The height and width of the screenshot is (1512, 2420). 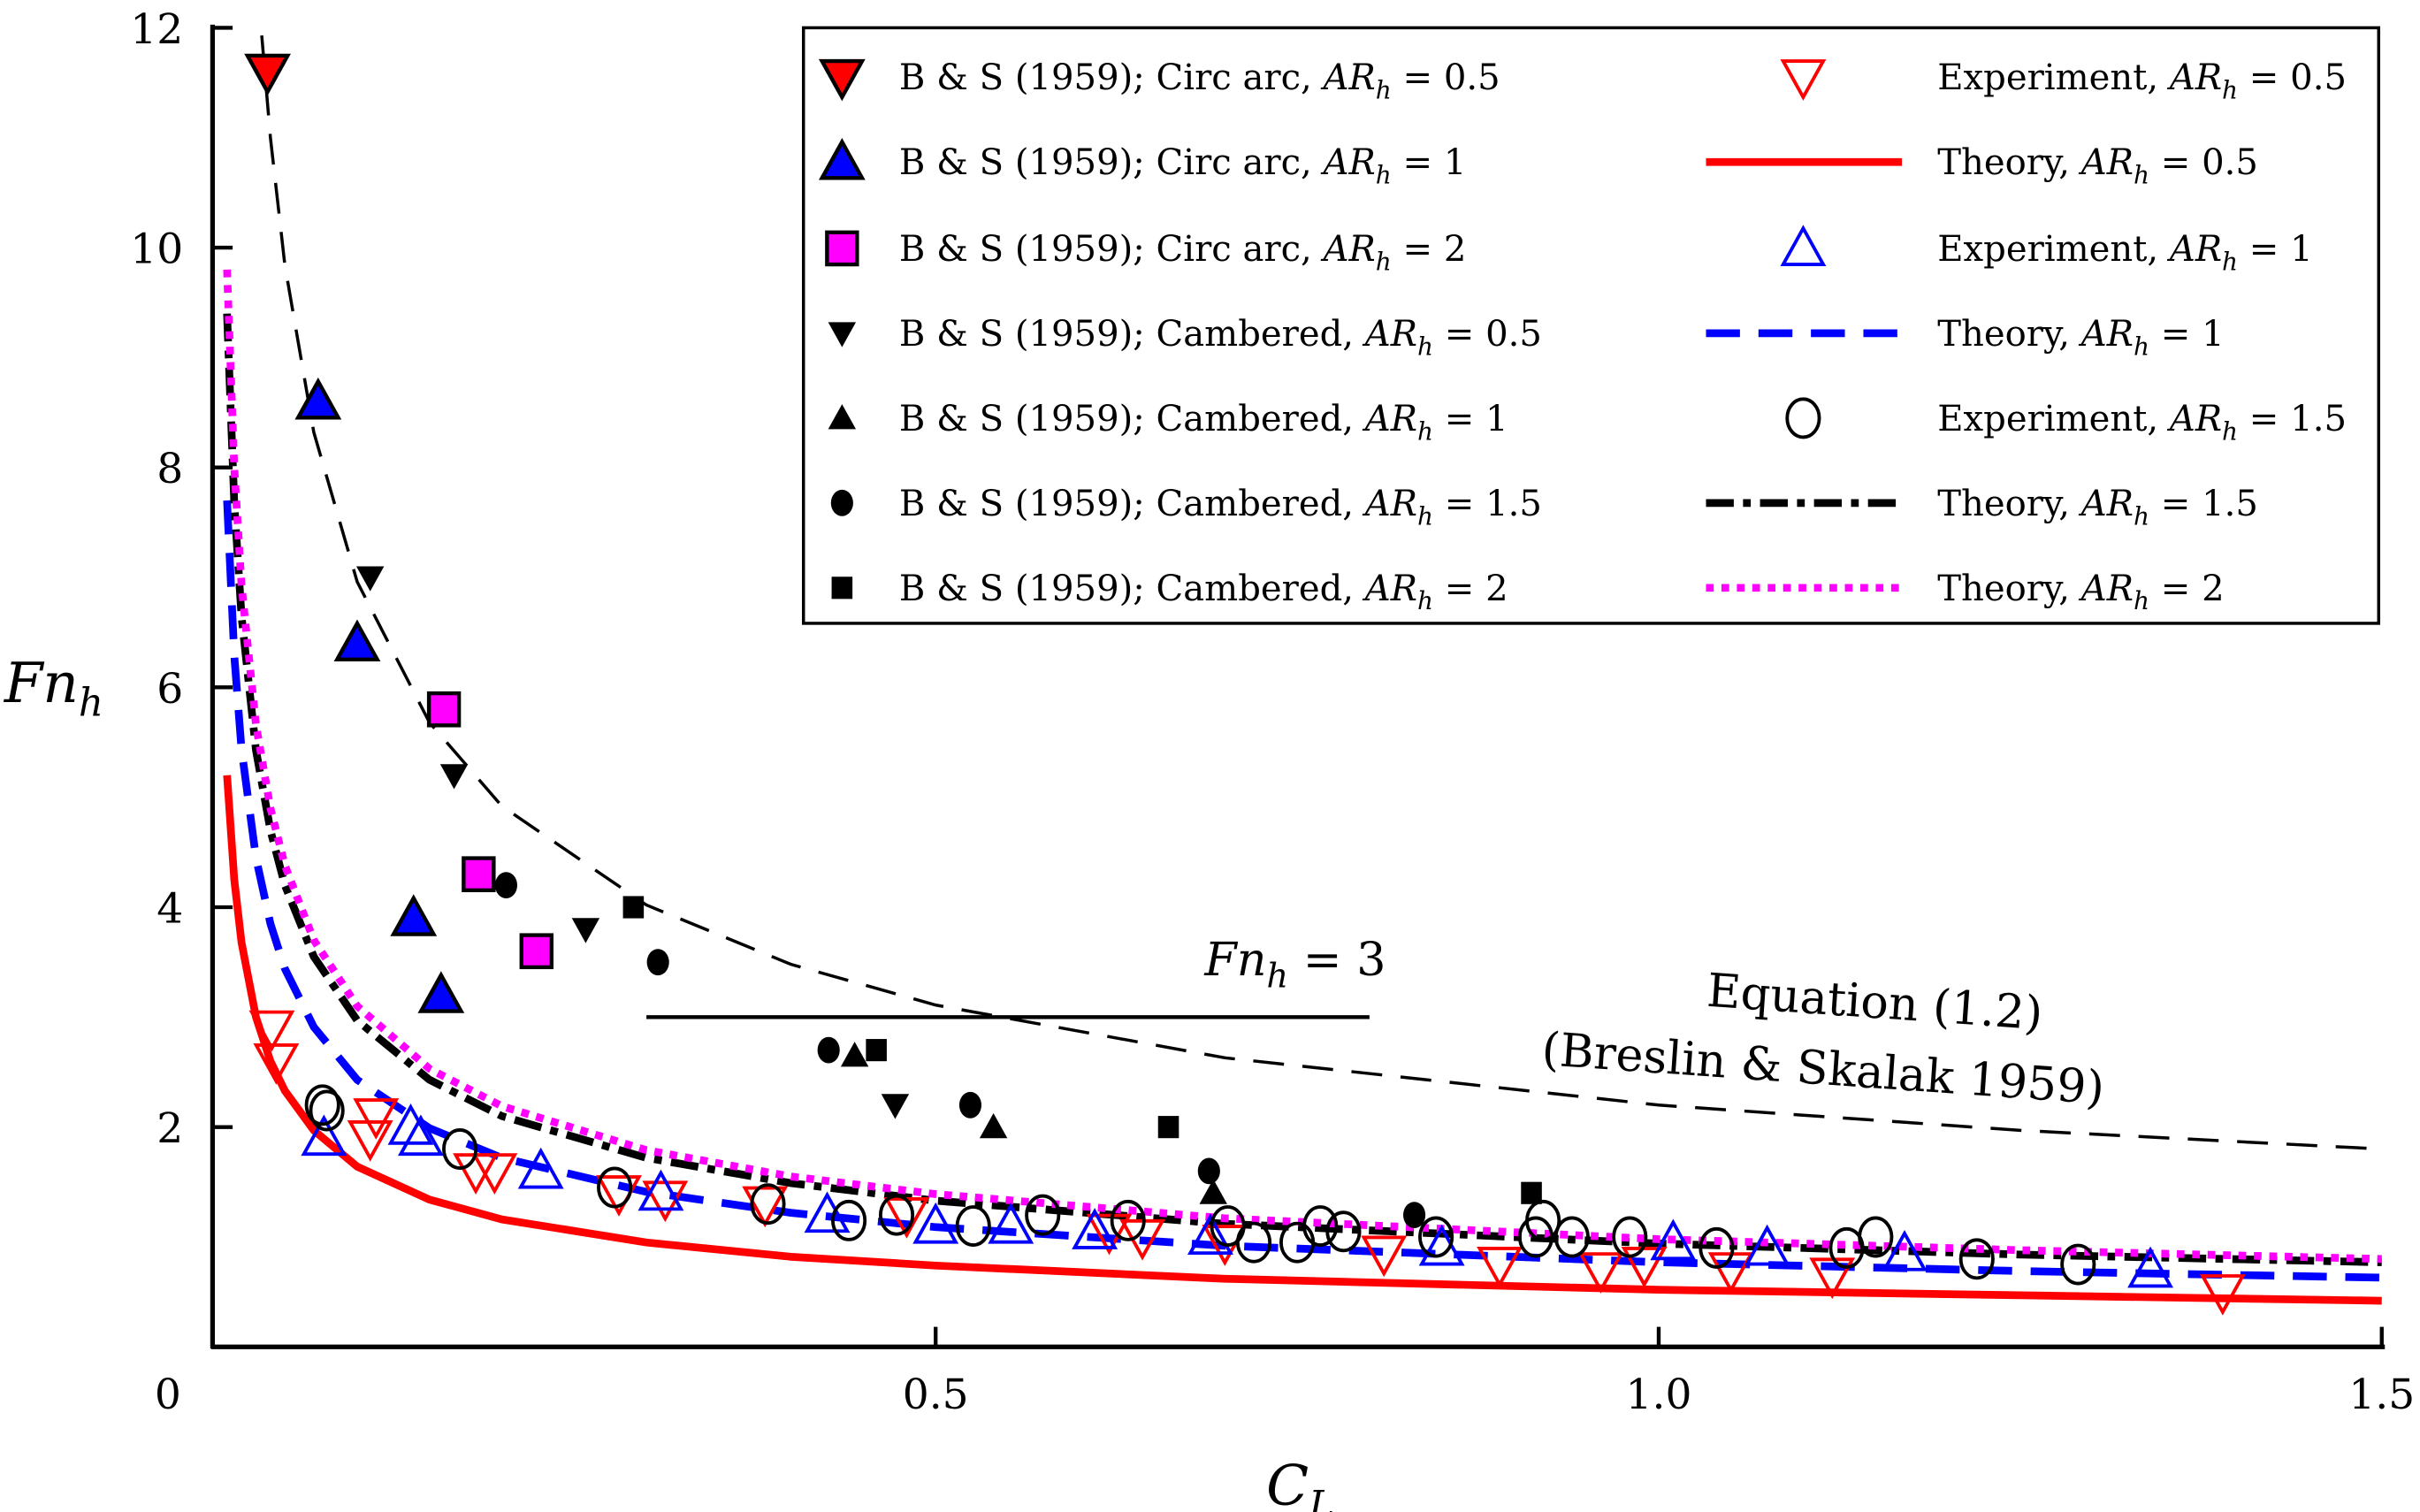 I want to click on x-tick-label: 0.5, so click(x=936, y=1395).